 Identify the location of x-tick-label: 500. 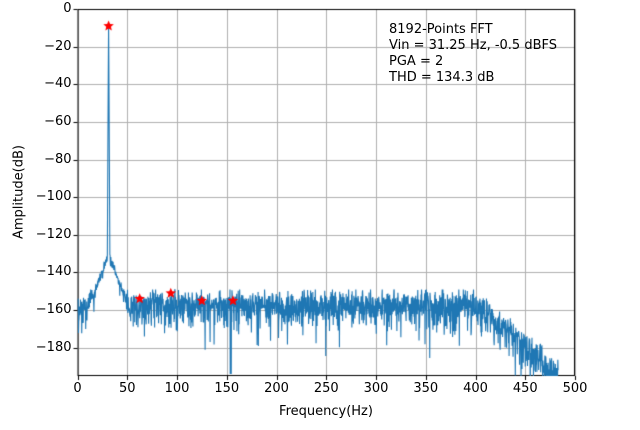
(575, 388).